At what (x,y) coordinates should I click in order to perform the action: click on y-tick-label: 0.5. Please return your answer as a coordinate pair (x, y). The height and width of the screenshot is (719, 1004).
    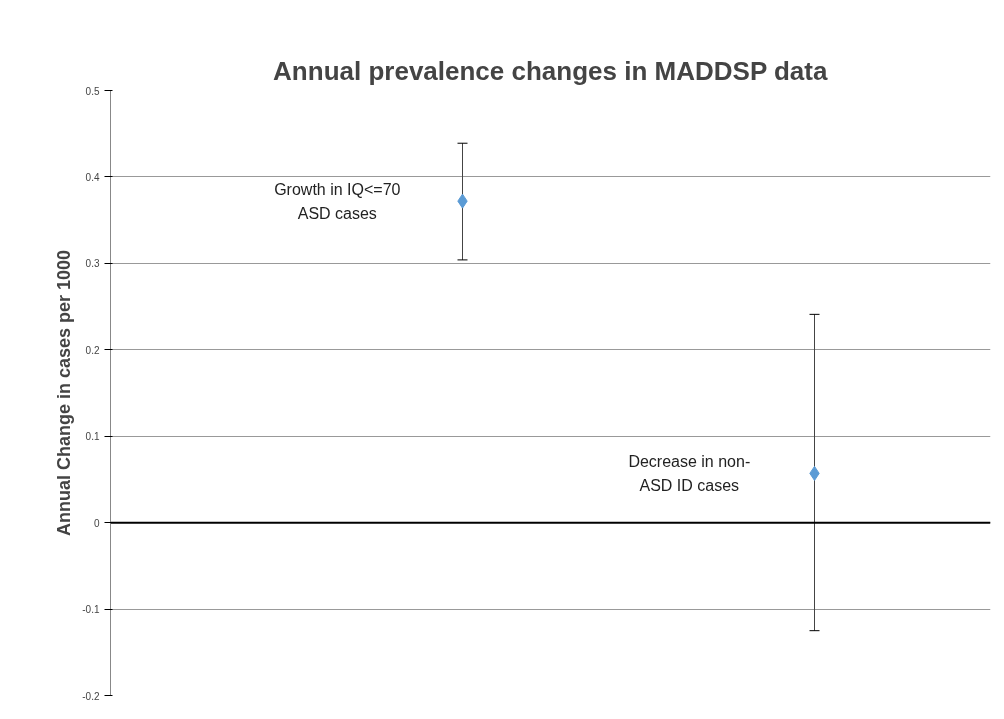
    Looking at the image, I should click on (92, 91).